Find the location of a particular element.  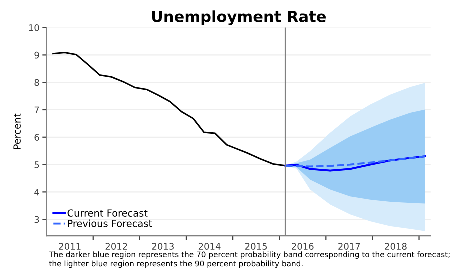

chart-title: Unemployment Rate is located at coordinates (239, 18).